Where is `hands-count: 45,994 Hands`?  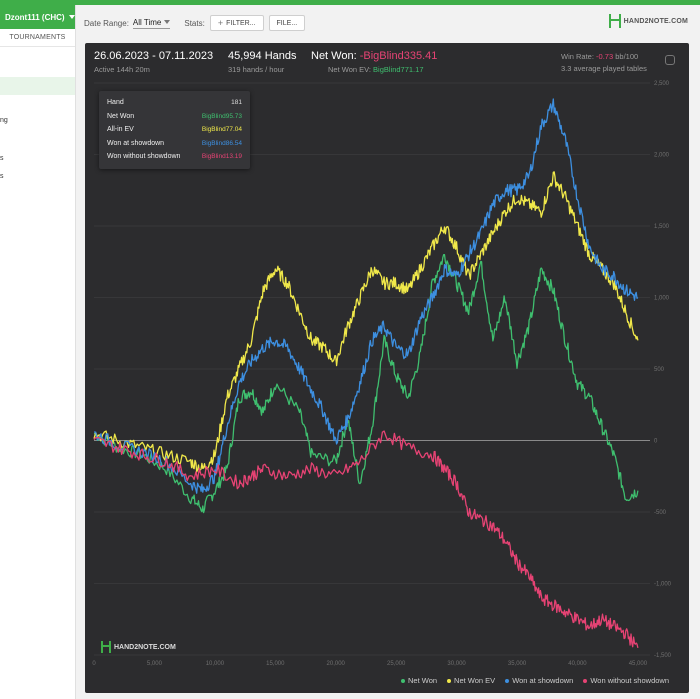 hands-count: 45,994 Hands is located at coordinates (262, 56).